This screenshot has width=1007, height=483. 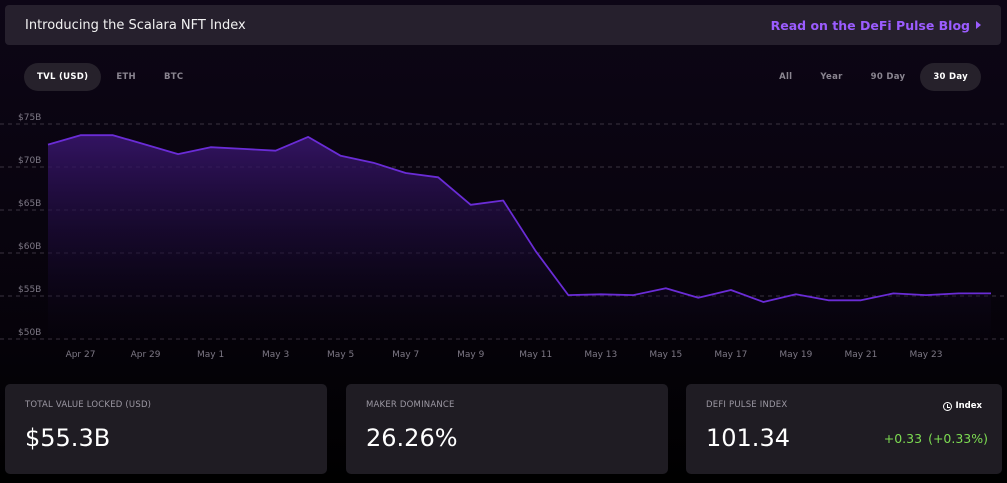 I want to click on maker-dominance-value: 26.26%, so click(x=412, y=438).